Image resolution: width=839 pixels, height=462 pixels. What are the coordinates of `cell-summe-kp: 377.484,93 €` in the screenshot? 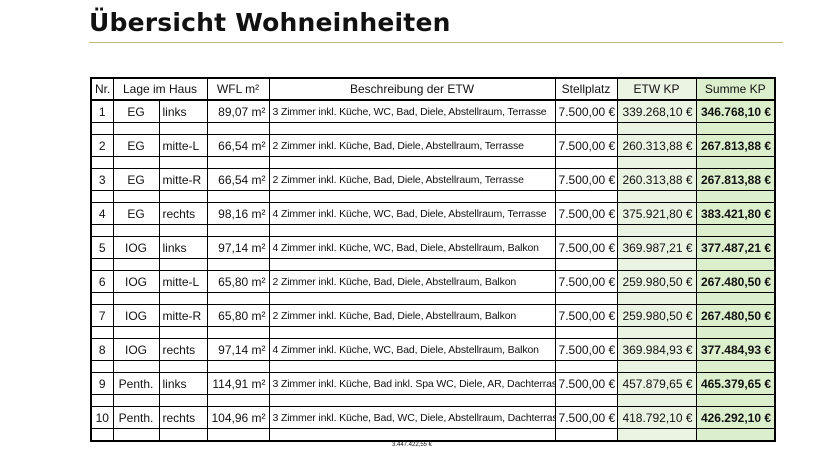 It's located at (736, 349).